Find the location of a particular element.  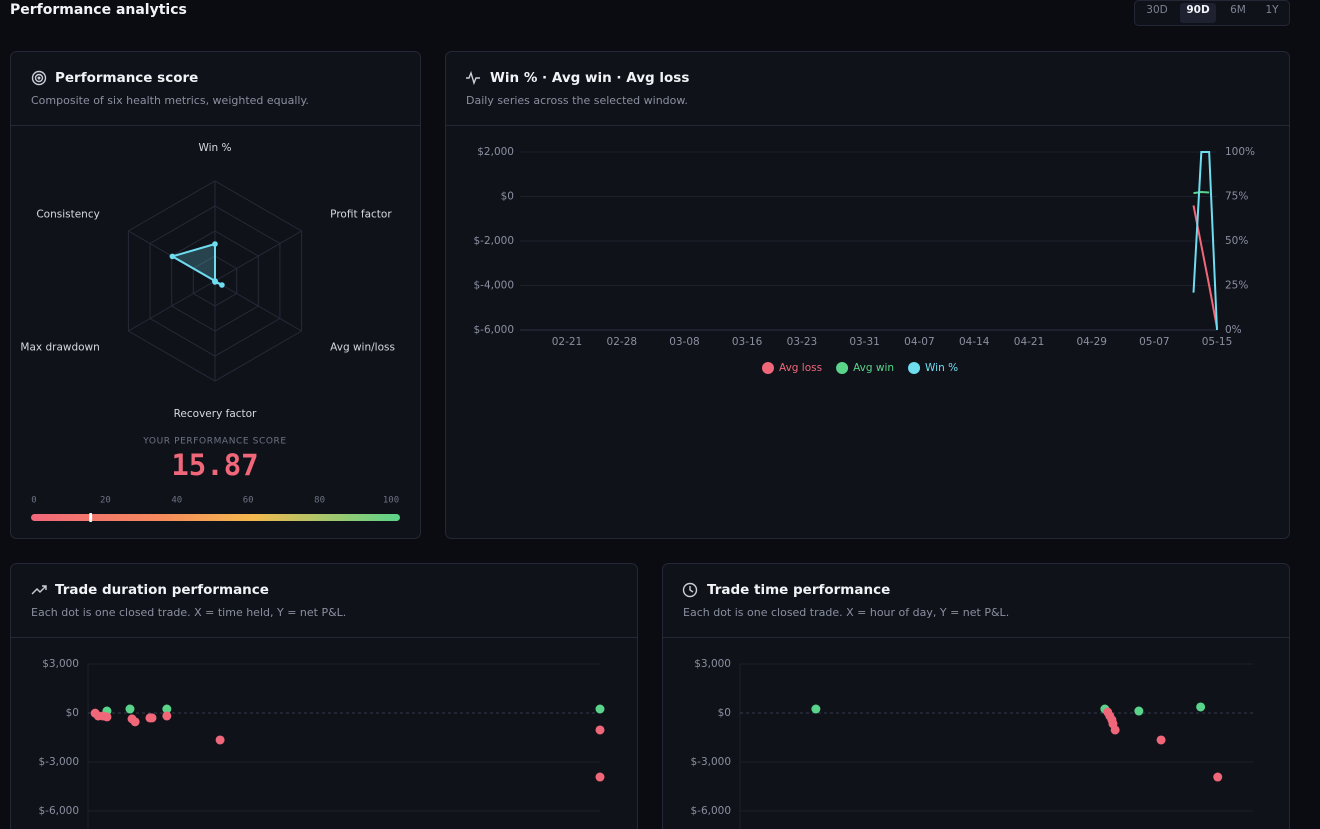

y2-tick-label: 25% is located at coordinates (1236, 286).